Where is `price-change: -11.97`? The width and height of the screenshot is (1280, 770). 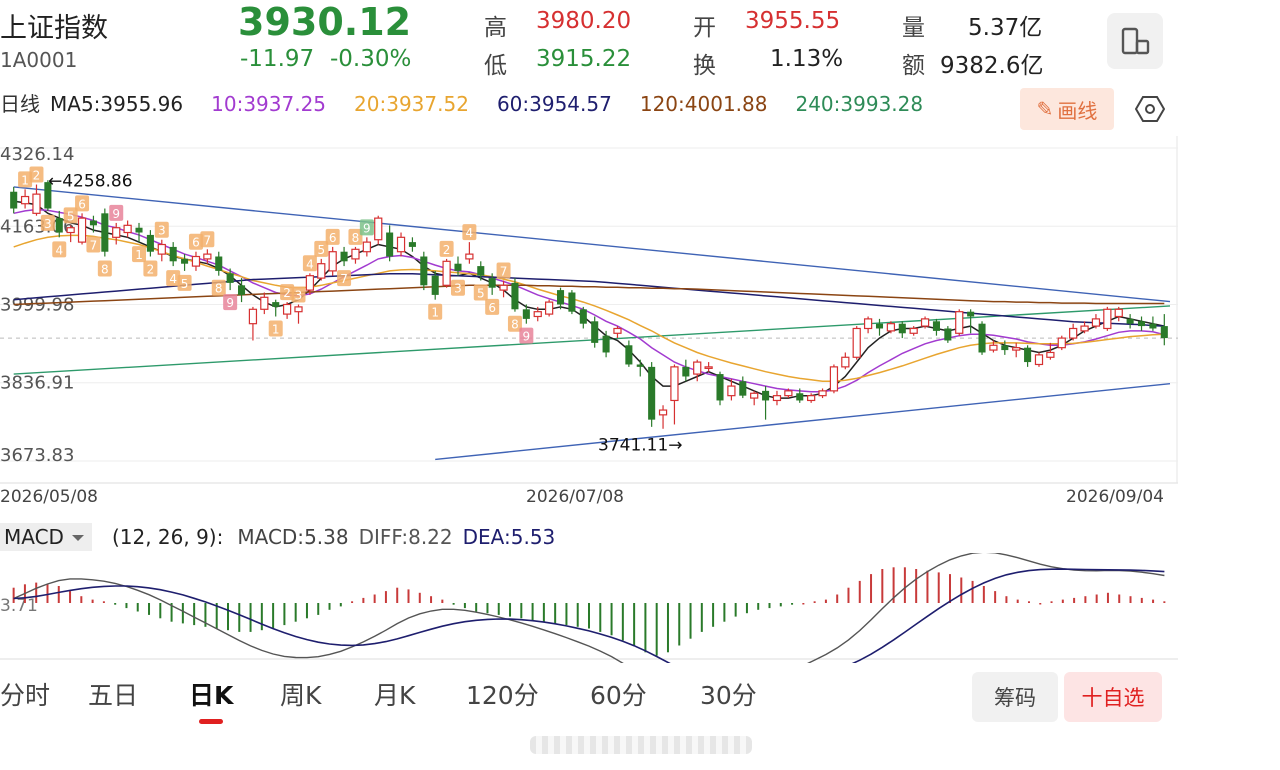
price-change: -11.97 is located at coordinates (277, 59).